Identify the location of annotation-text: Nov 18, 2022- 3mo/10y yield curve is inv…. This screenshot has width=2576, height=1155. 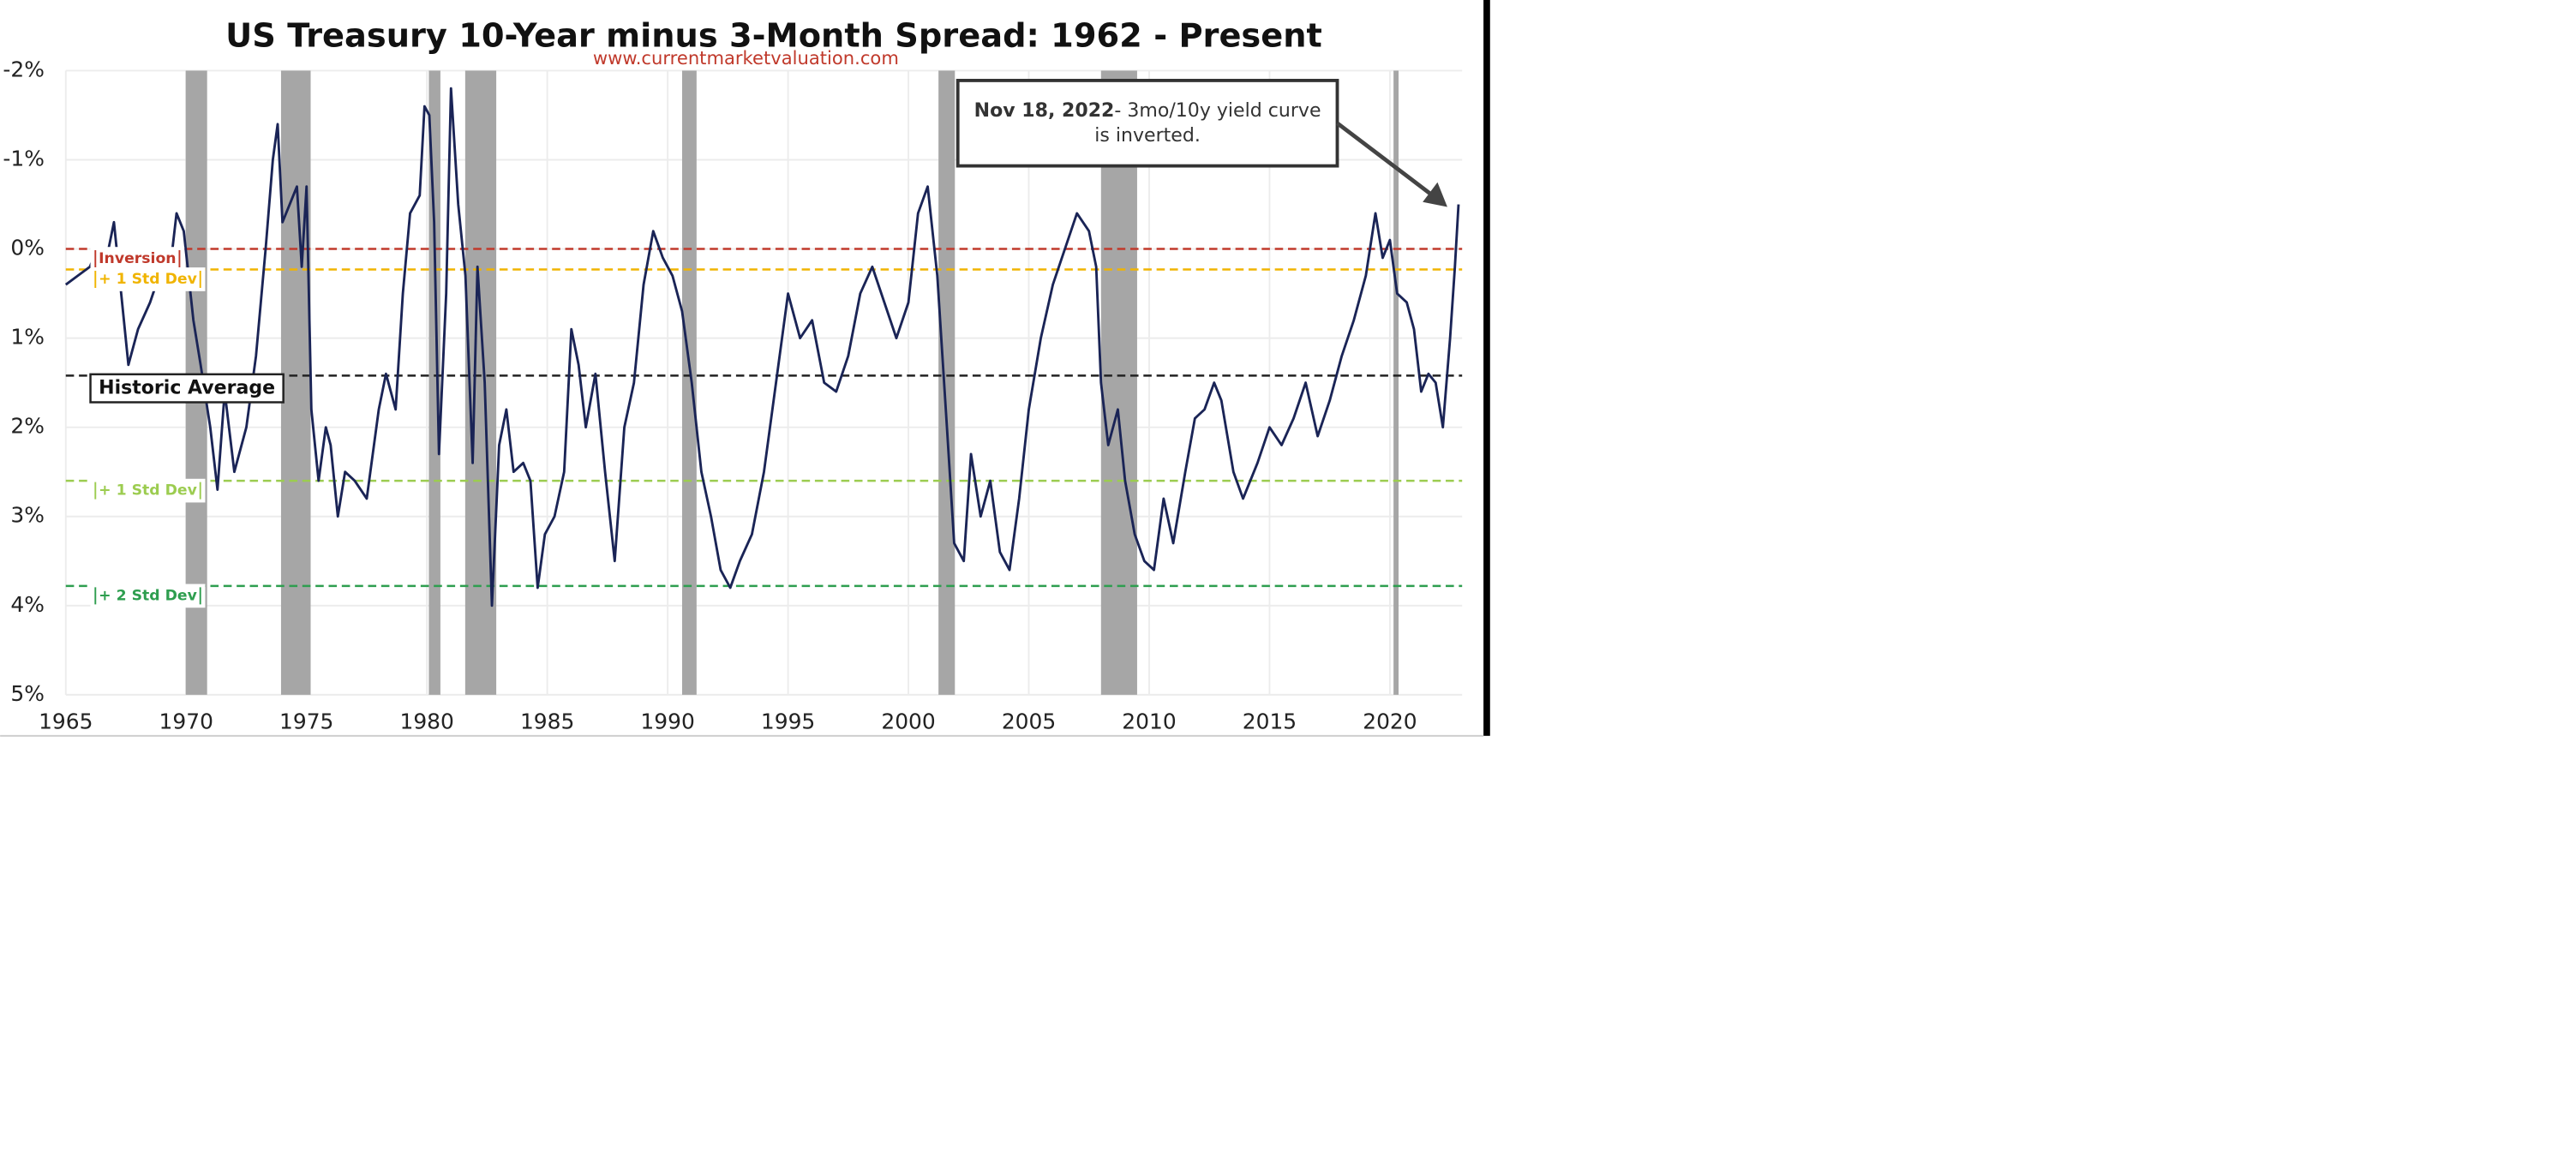
(1147, 123).